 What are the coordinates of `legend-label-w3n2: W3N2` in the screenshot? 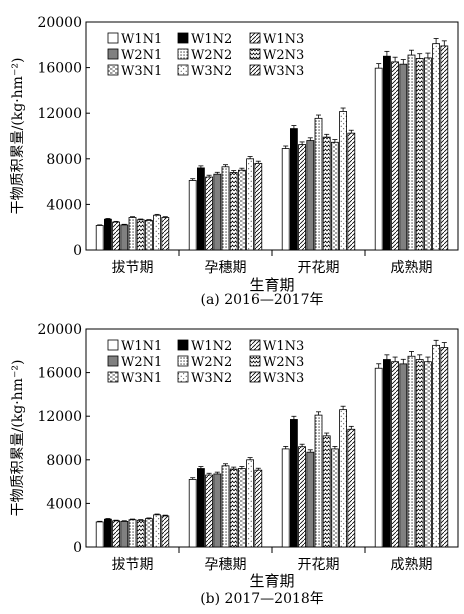 It's located at (211, 378).